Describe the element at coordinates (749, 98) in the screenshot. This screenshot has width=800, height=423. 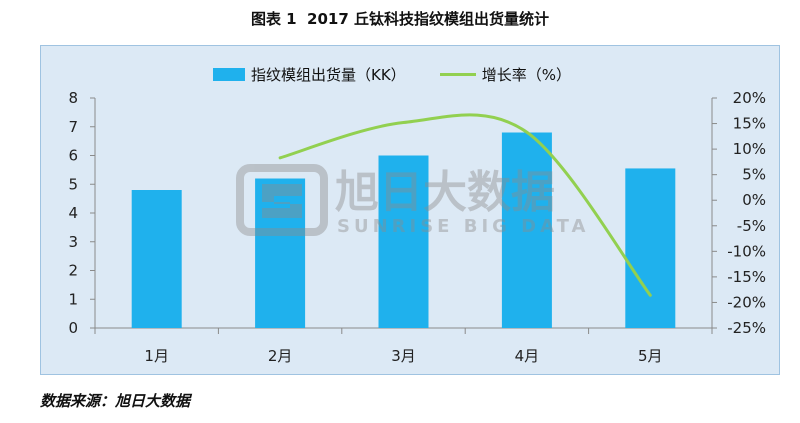
I see `y-right-tick-label: 20%` at that location.